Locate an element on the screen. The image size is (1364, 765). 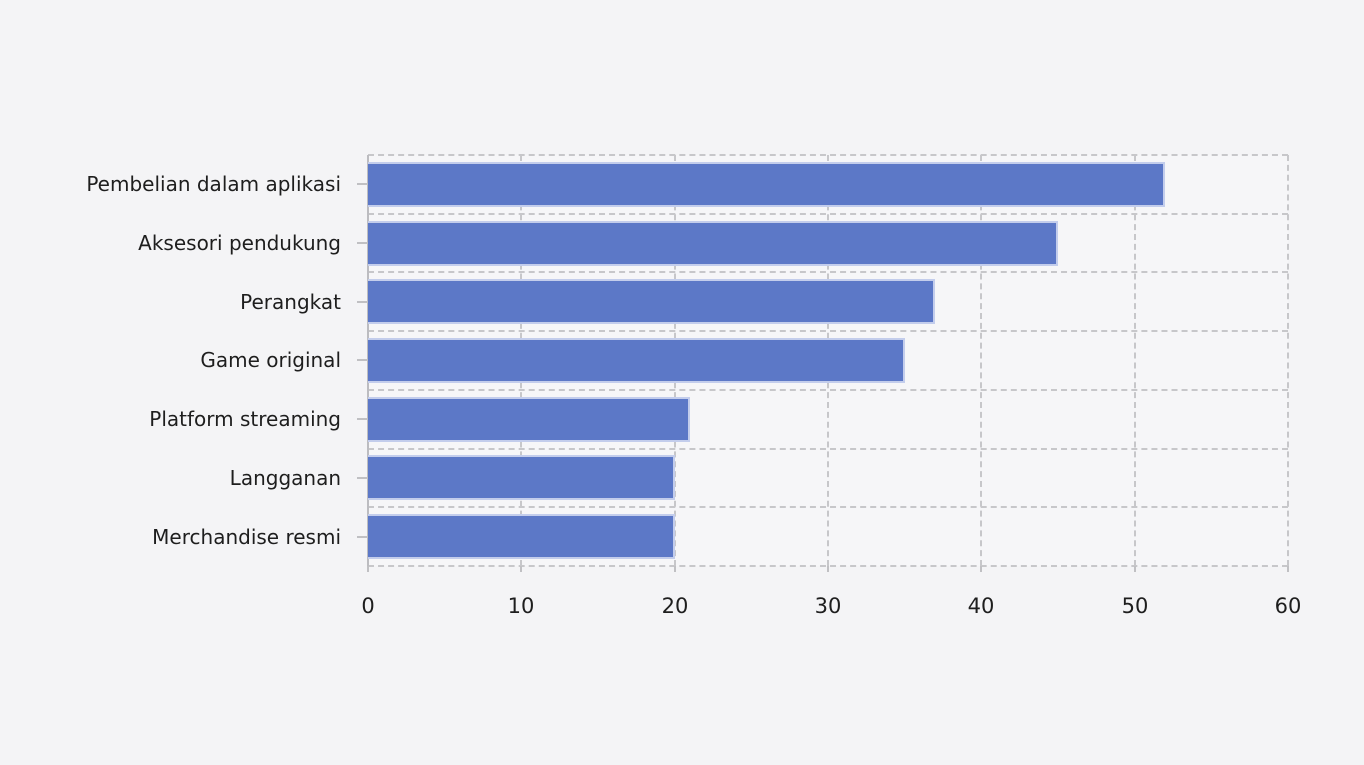
x-axis-tick-label: 20 is located at coordinates (675, 606).